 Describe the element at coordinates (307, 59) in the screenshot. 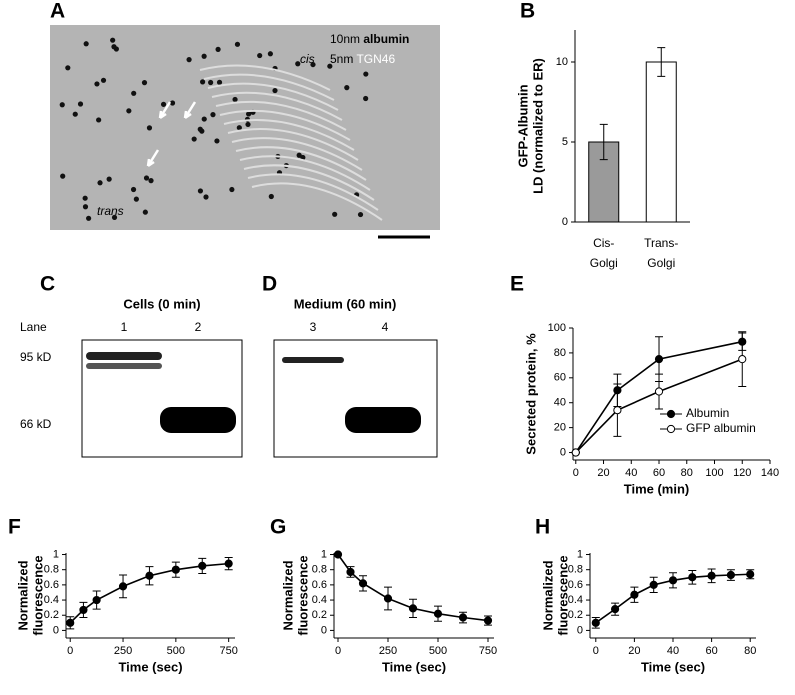

I see `cis-label: cis` at that location.